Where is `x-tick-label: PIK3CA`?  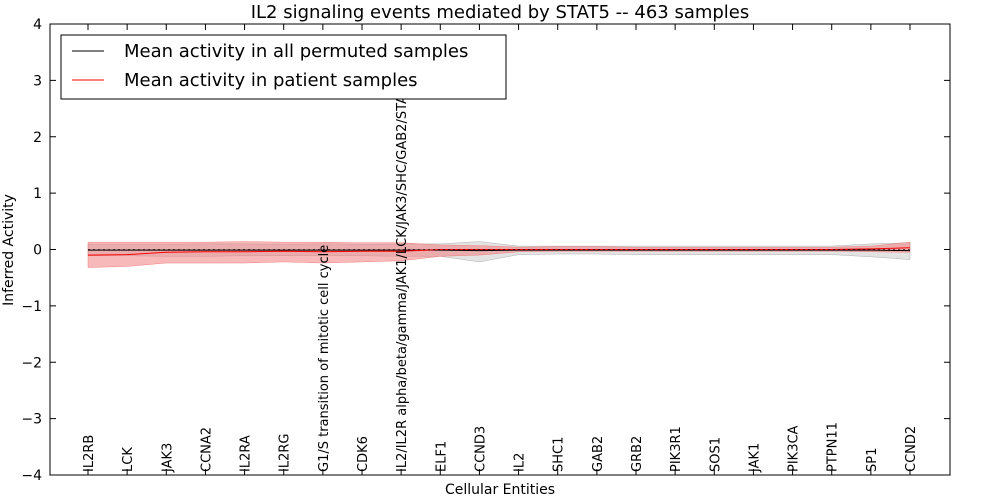
x-tick-label: PIK3CA is located at coordinates (794, 448).